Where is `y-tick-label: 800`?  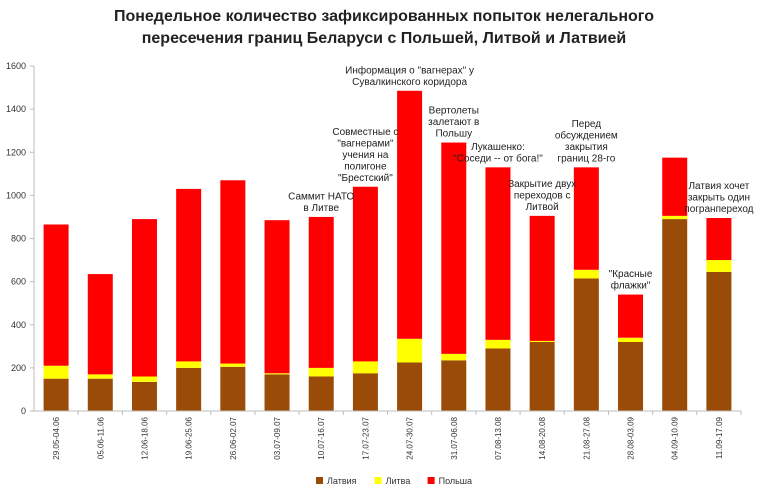 y-tick-label: 800 is located at coordinates (18, 239).